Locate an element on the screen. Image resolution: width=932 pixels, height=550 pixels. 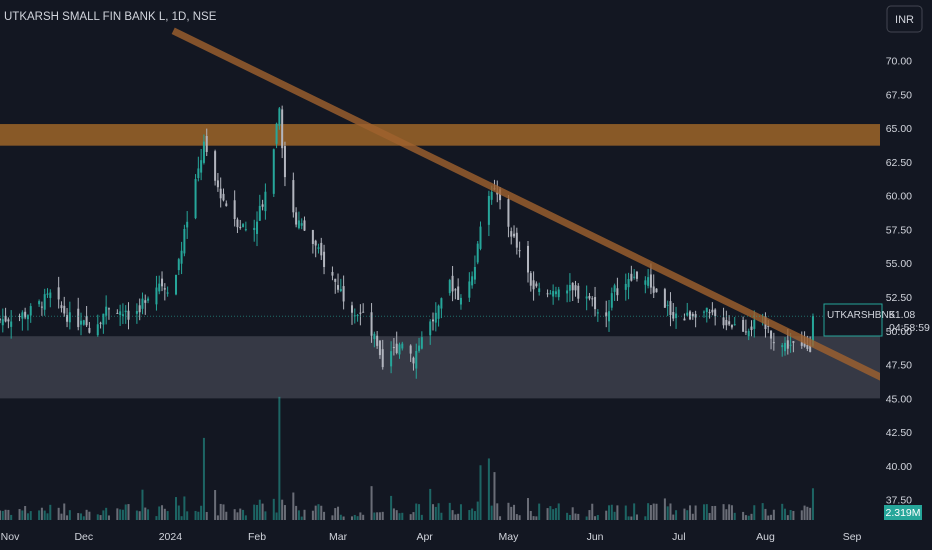
time-axis-panel is located at coordinates (440, 537).